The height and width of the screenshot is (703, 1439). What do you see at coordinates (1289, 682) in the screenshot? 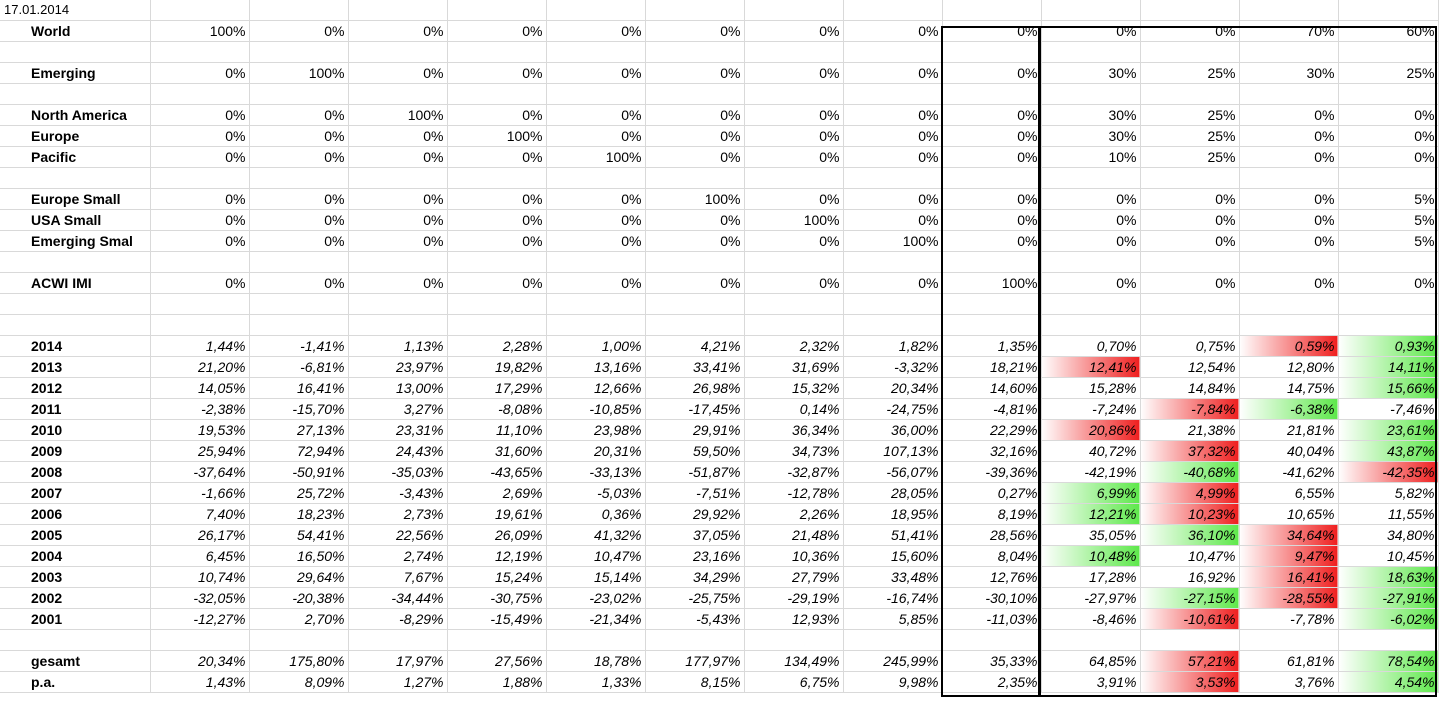
I see `value-cell: 3,76%` at bounding box center [1289, 682].